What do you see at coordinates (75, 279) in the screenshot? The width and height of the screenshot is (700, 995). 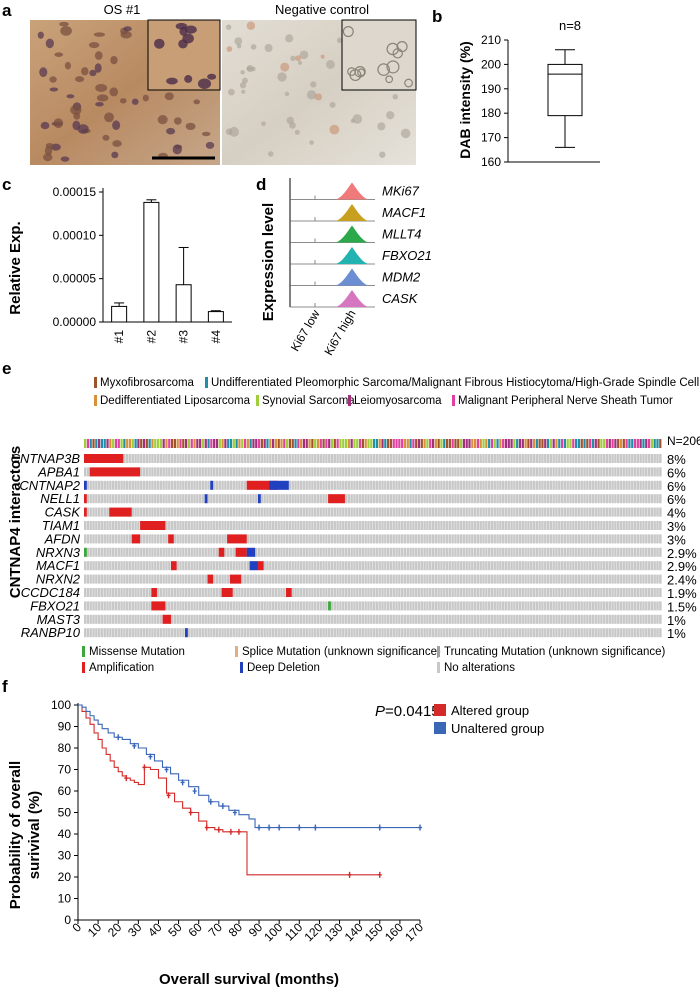 I see `y-tick-label: 0.00005` at bounding box center [75, 279].